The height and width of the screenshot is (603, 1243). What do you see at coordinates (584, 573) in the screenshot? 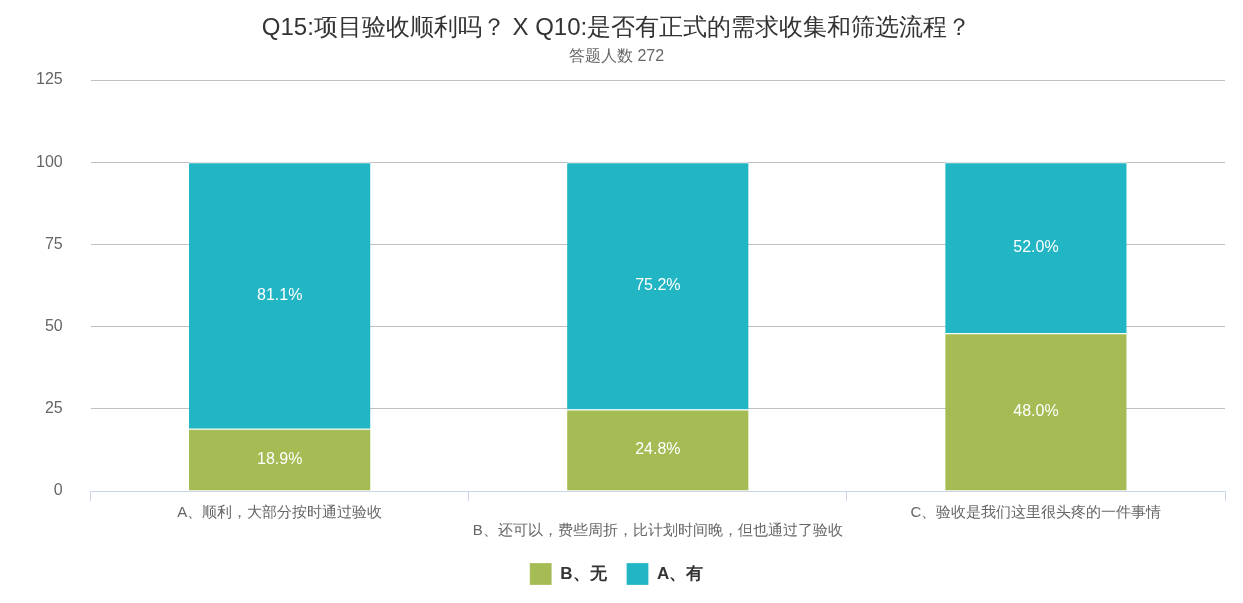
I see `legend-label: B、无` at bounding box center [584, 573].